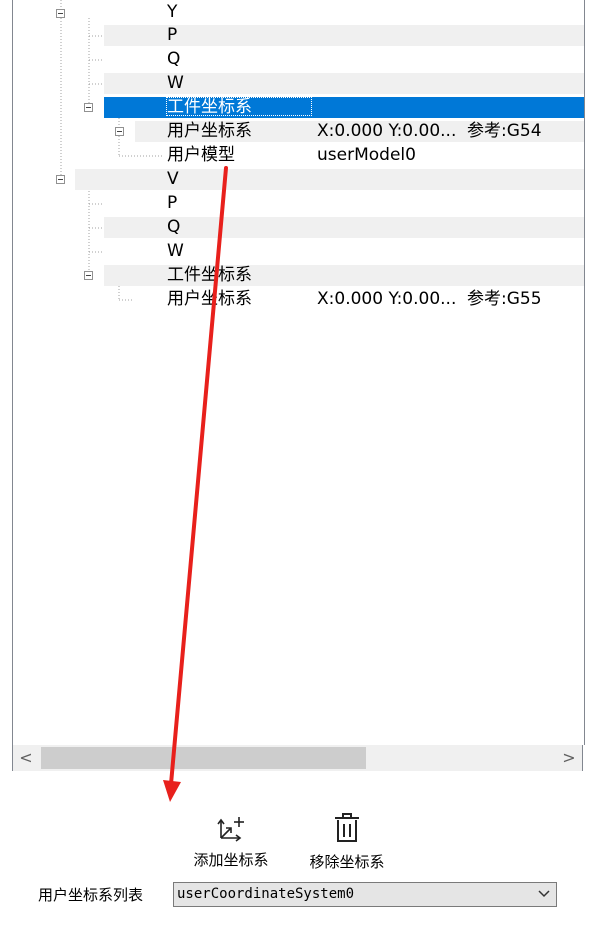 The width and height of the screenshot is (603, 939). I want to click on add-coordinate-system-button: 添加坐标系, so click(231, 842).